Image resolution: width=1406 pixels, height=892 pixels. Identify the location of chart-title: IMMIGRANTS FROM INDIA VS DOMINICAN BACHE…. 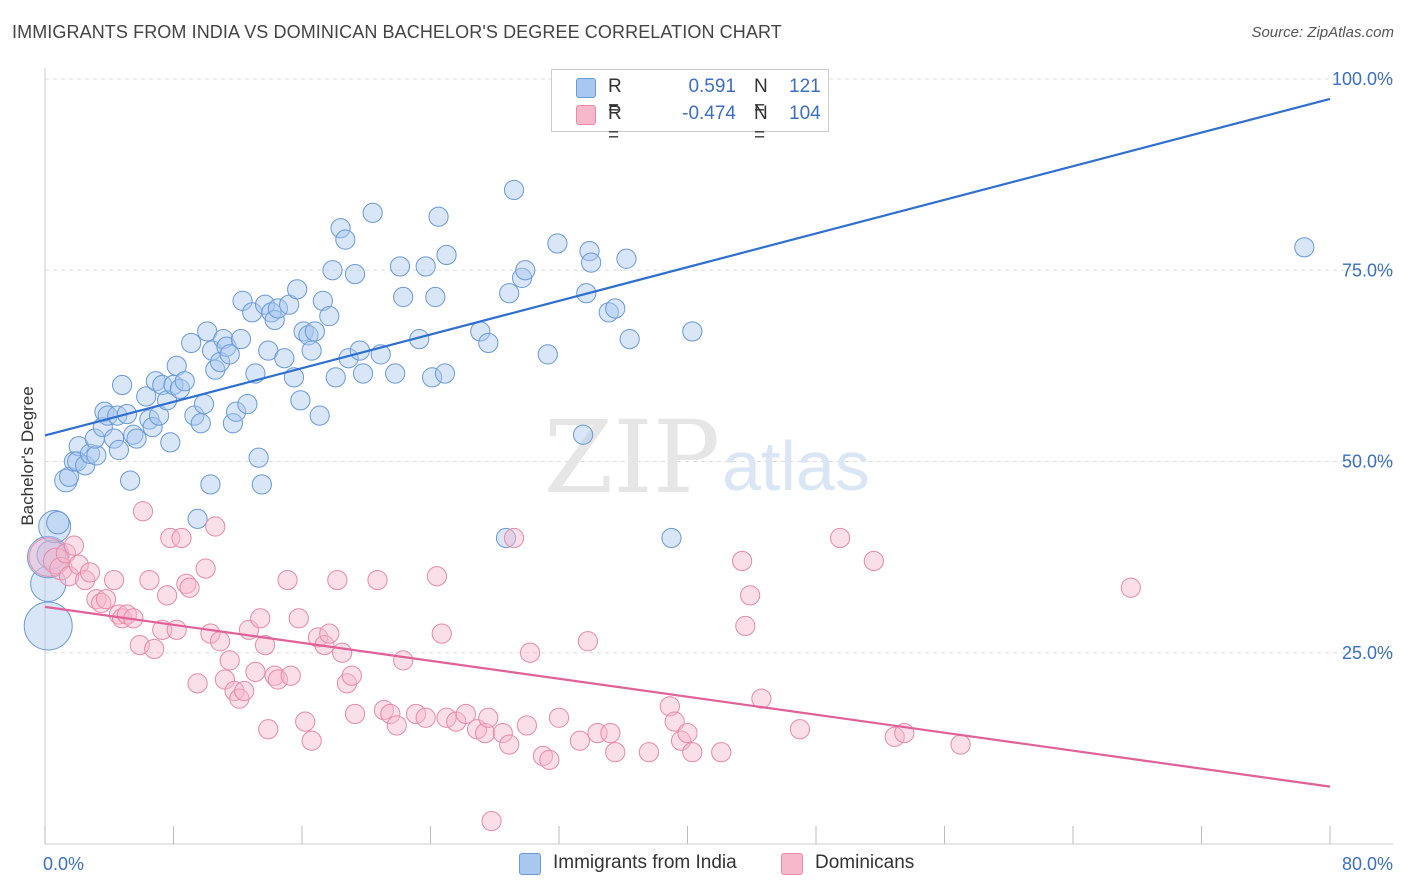
(397, 32).